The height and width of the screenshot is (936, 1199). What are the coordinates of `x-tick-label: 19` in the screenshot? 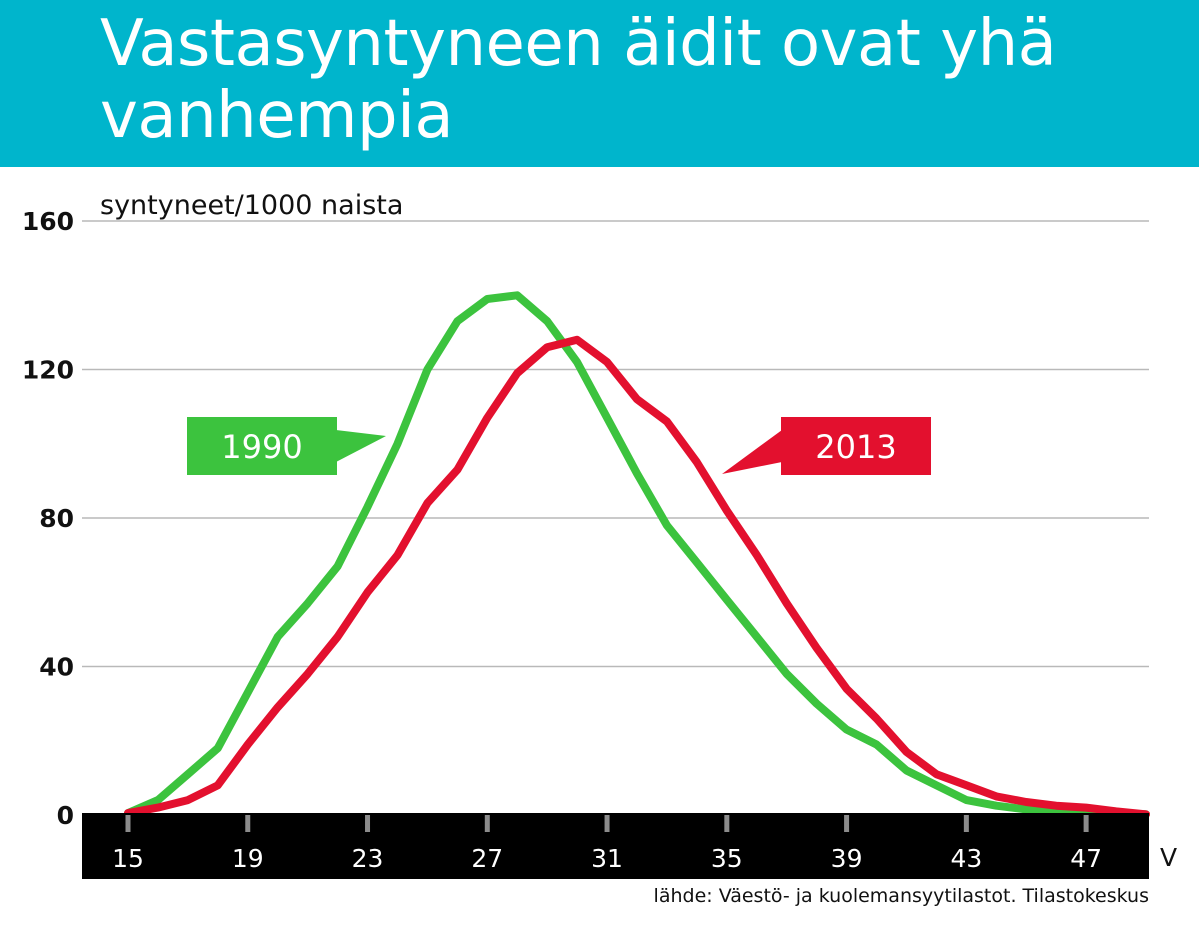 It's located at (248, 858).